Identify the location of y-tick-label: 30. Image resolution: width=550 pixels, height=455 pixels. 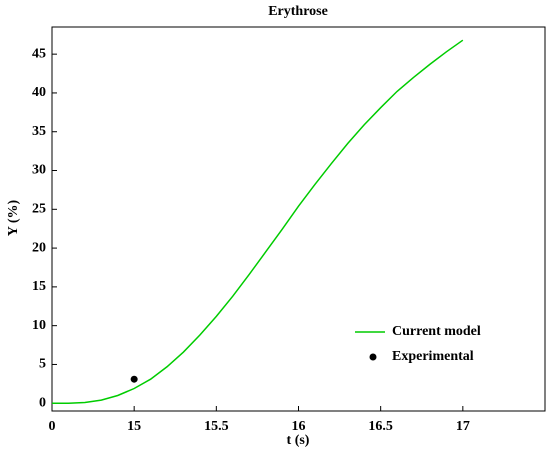
(39, 170).